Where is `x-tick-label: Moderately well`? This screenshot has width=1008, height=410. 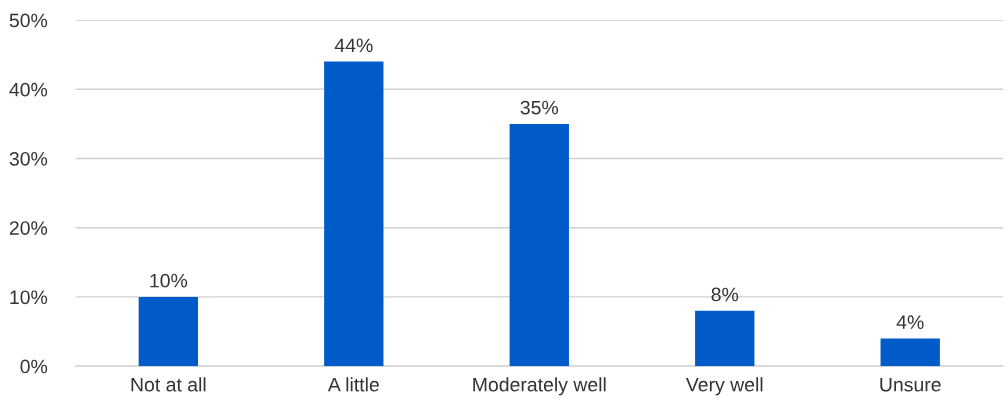
x-tick-label: Moderately well is located at coordinates (539, 386).